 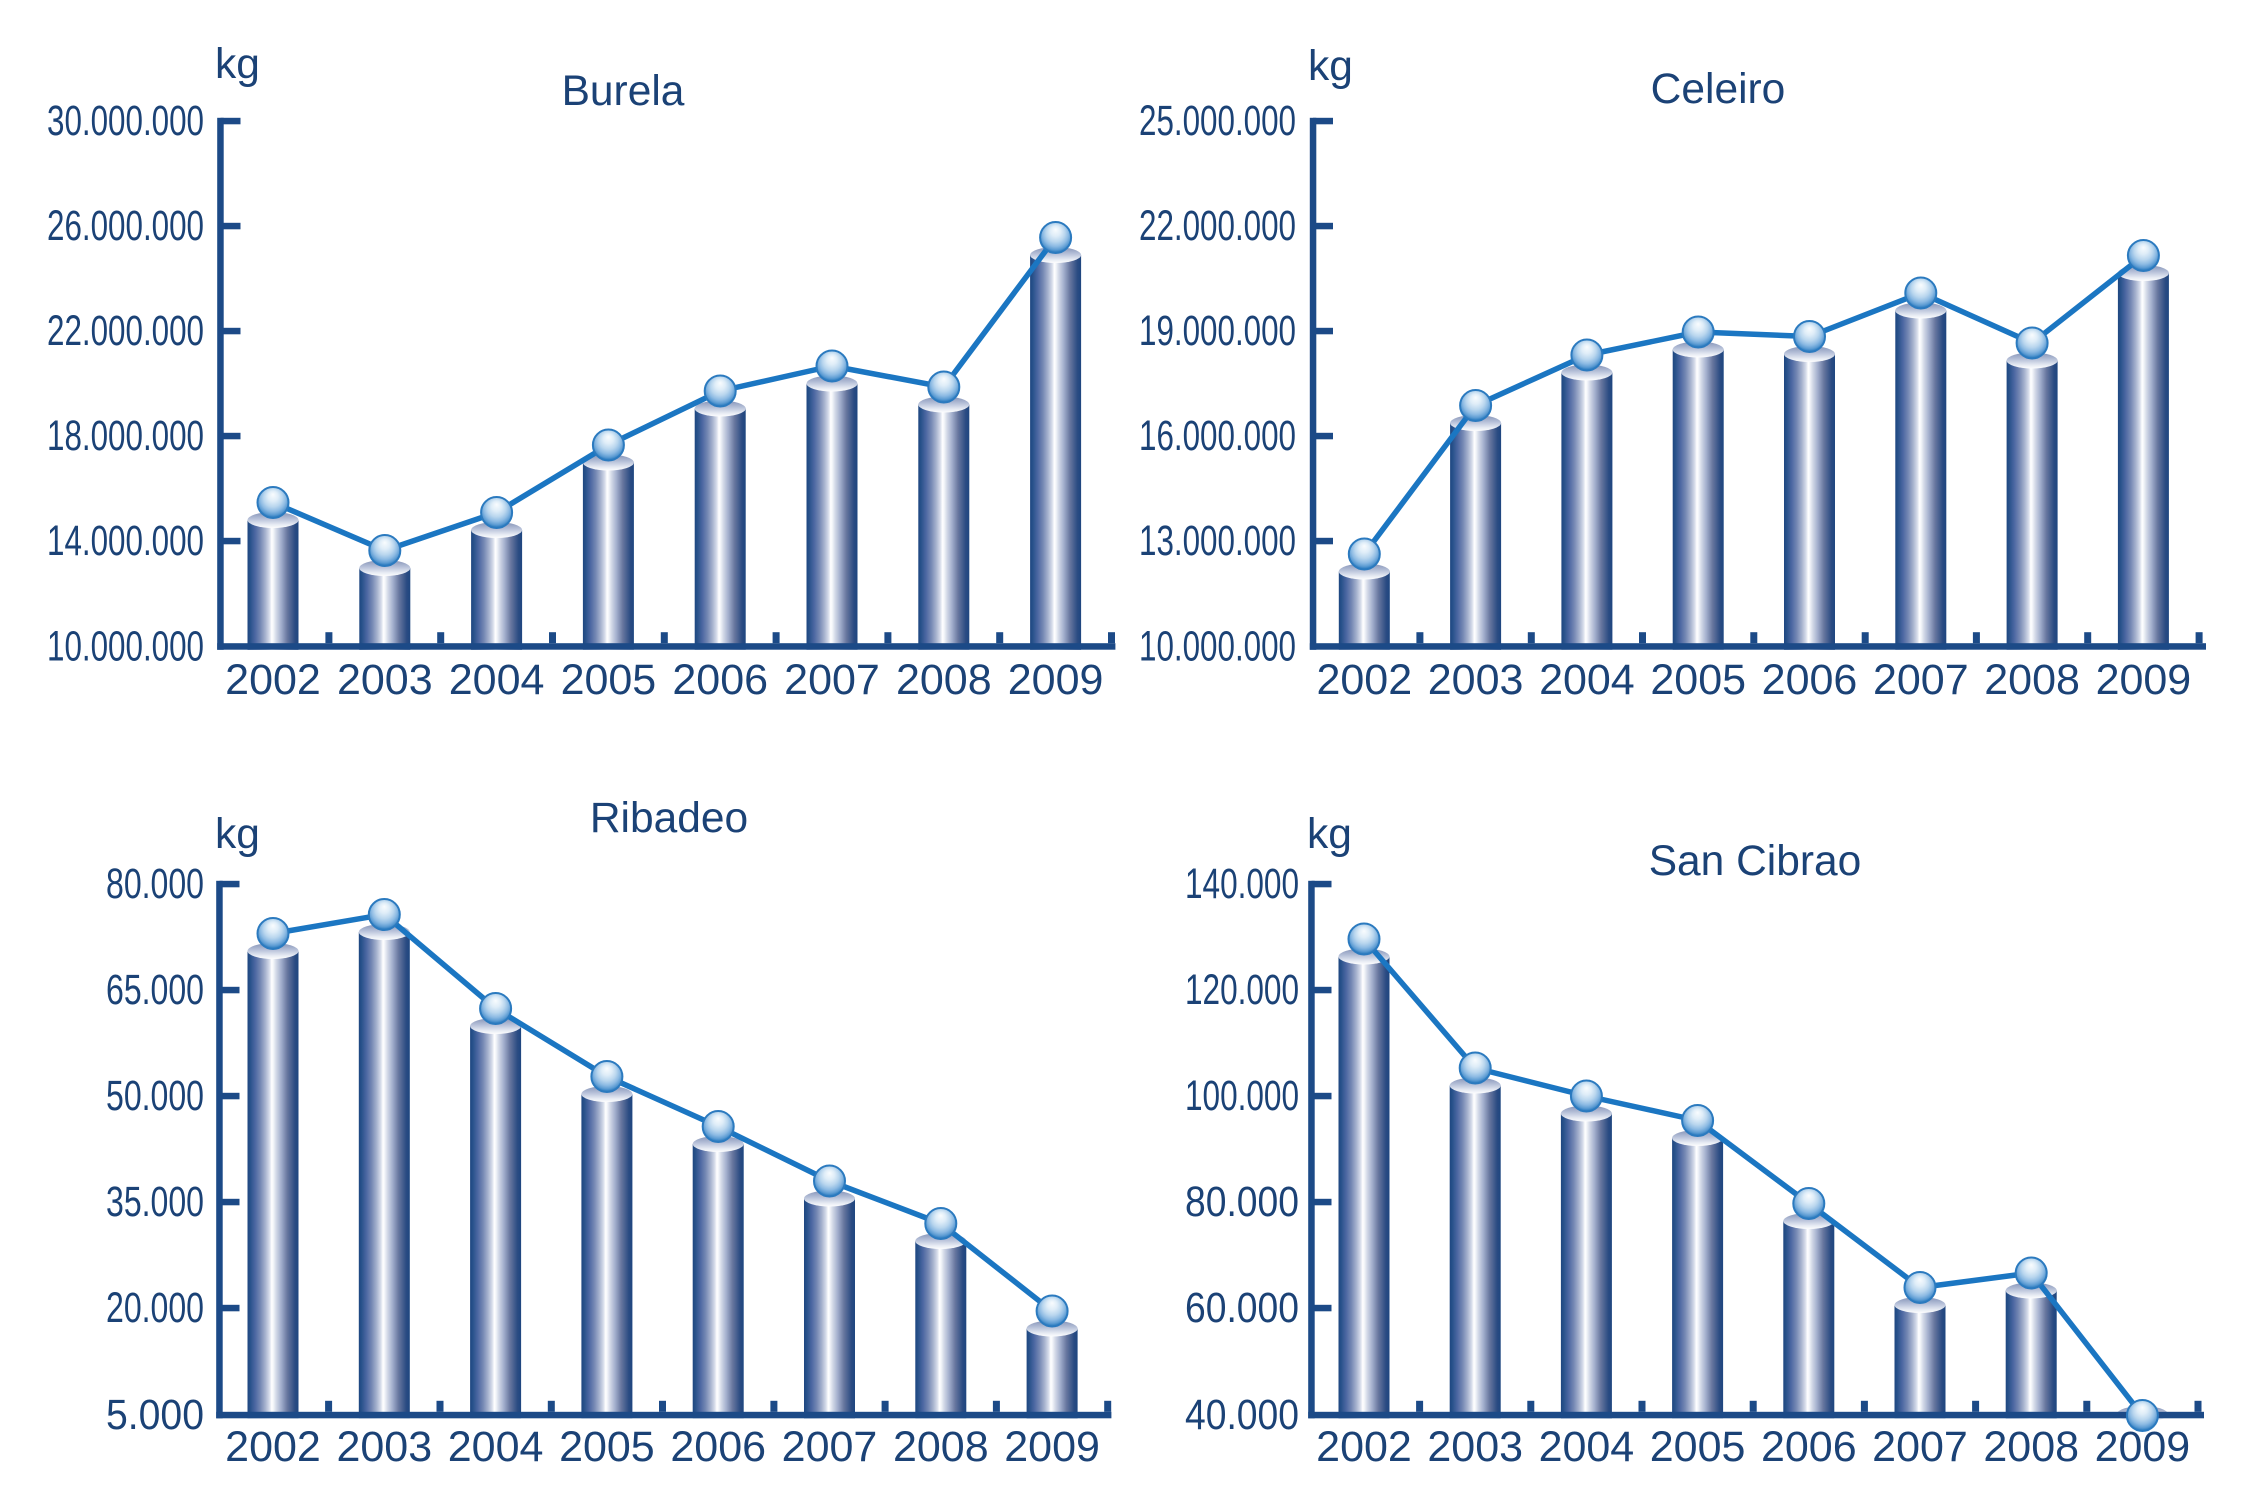 I want to click on svg-text: Ribadeo, so click(x=669, y=818).